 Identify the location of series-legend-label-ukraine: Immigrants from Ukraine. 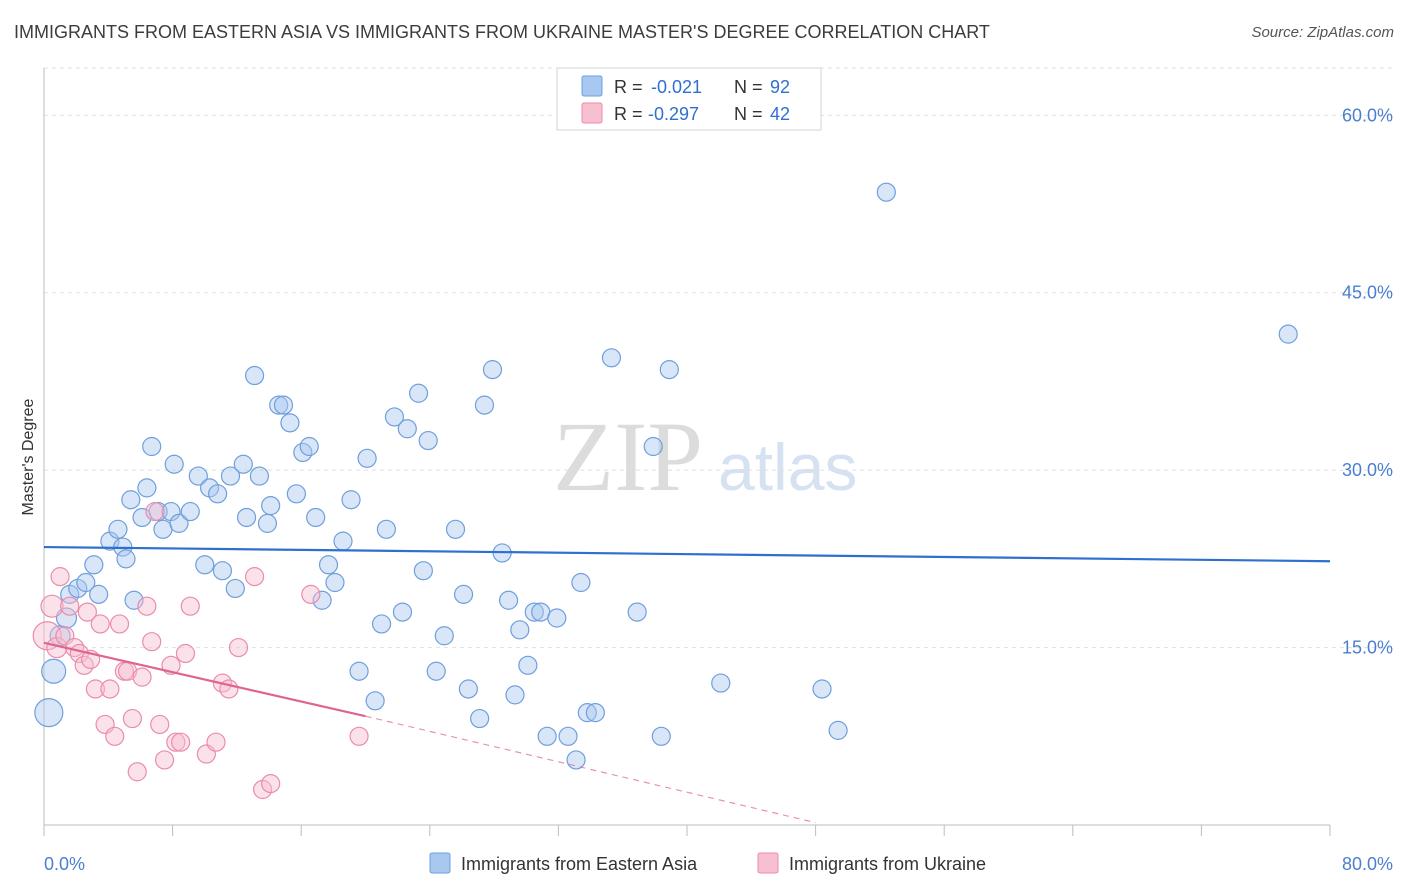
(887, 864).